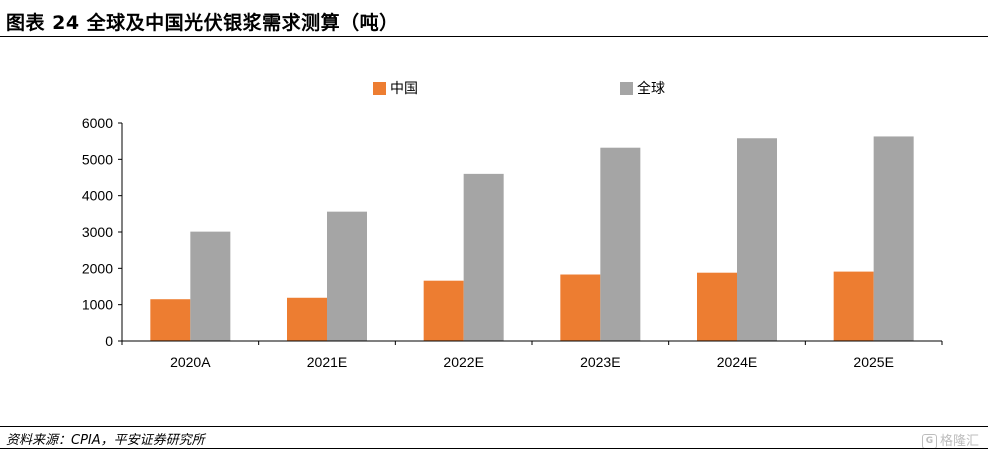  Describe the element at coordinates (105, 440) in the screenshot. I see `source-note: 资料来源：CPIA，平安证券研究所` at that location.